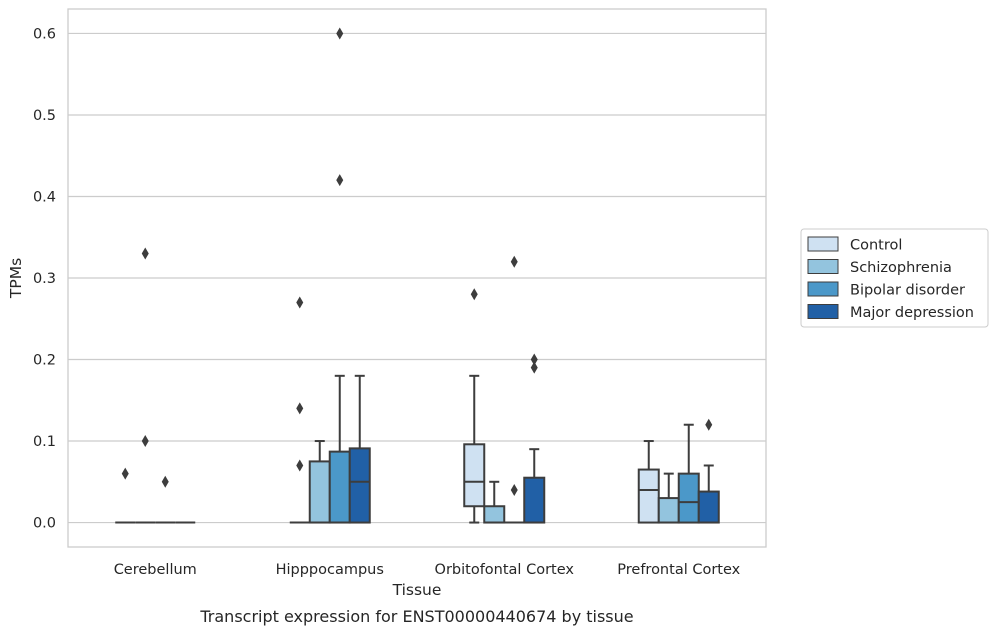  I want to click on x-tick-label: Hipppocampus, so click(330, 570).